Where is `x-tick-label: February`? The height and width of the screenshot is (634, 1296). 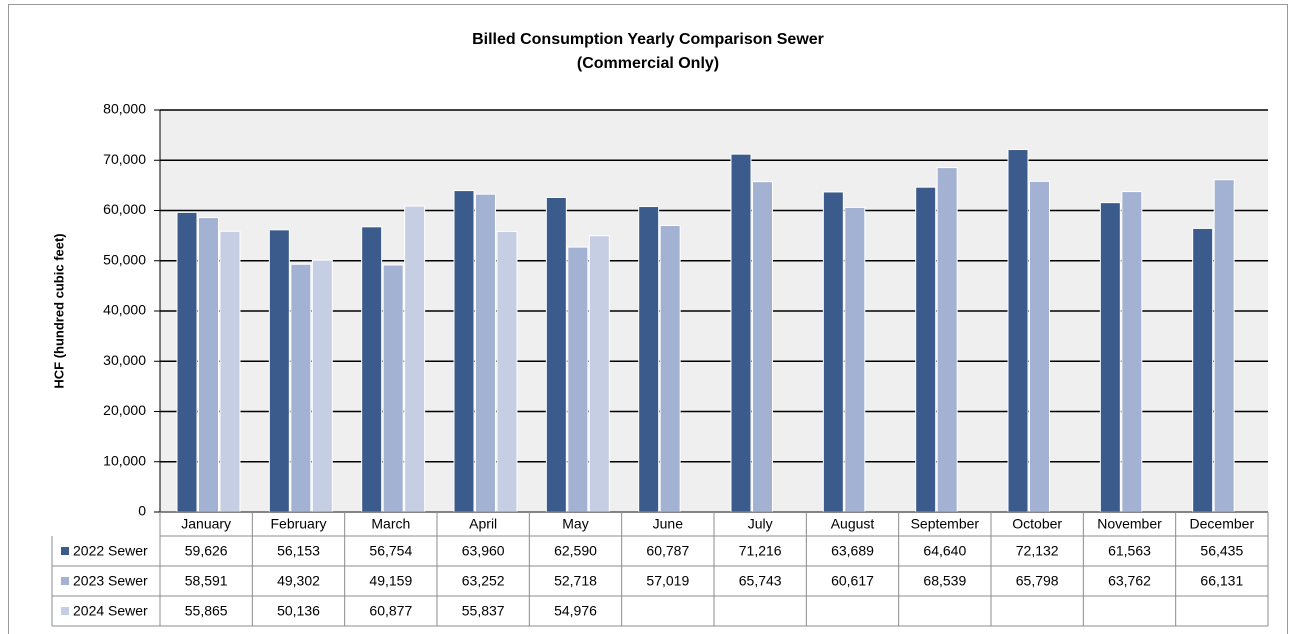
x-tick-label: February is located at coordinates (298, 524).